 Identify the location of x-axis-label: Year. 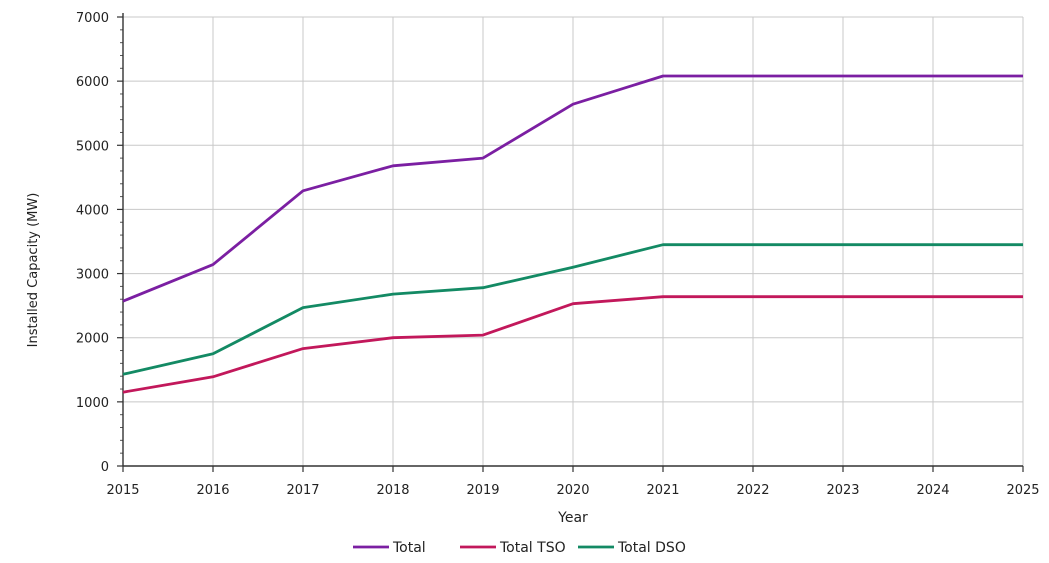
(572, 518).